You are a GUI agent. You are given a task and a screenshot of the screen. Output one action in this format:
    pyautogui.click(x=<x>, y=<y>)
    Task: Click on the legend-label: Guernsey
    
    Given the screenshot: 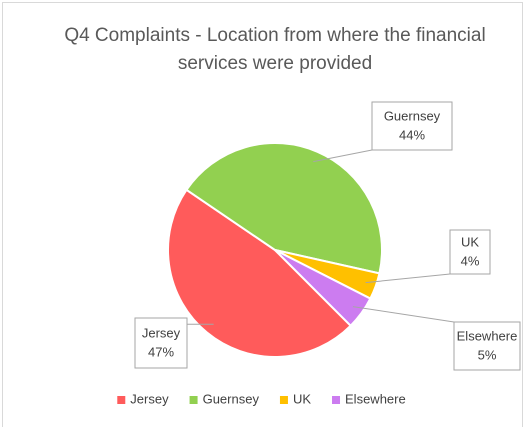 What is the action you would take?
    pyautogui.click(x=231, y=398)
    